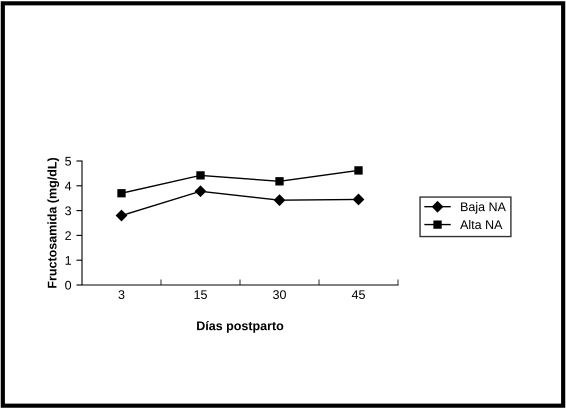  What do you see at coordinates (68, 186) in the screenshot?
I see `y-tick-label: 4` at bounding box center [68, 186].